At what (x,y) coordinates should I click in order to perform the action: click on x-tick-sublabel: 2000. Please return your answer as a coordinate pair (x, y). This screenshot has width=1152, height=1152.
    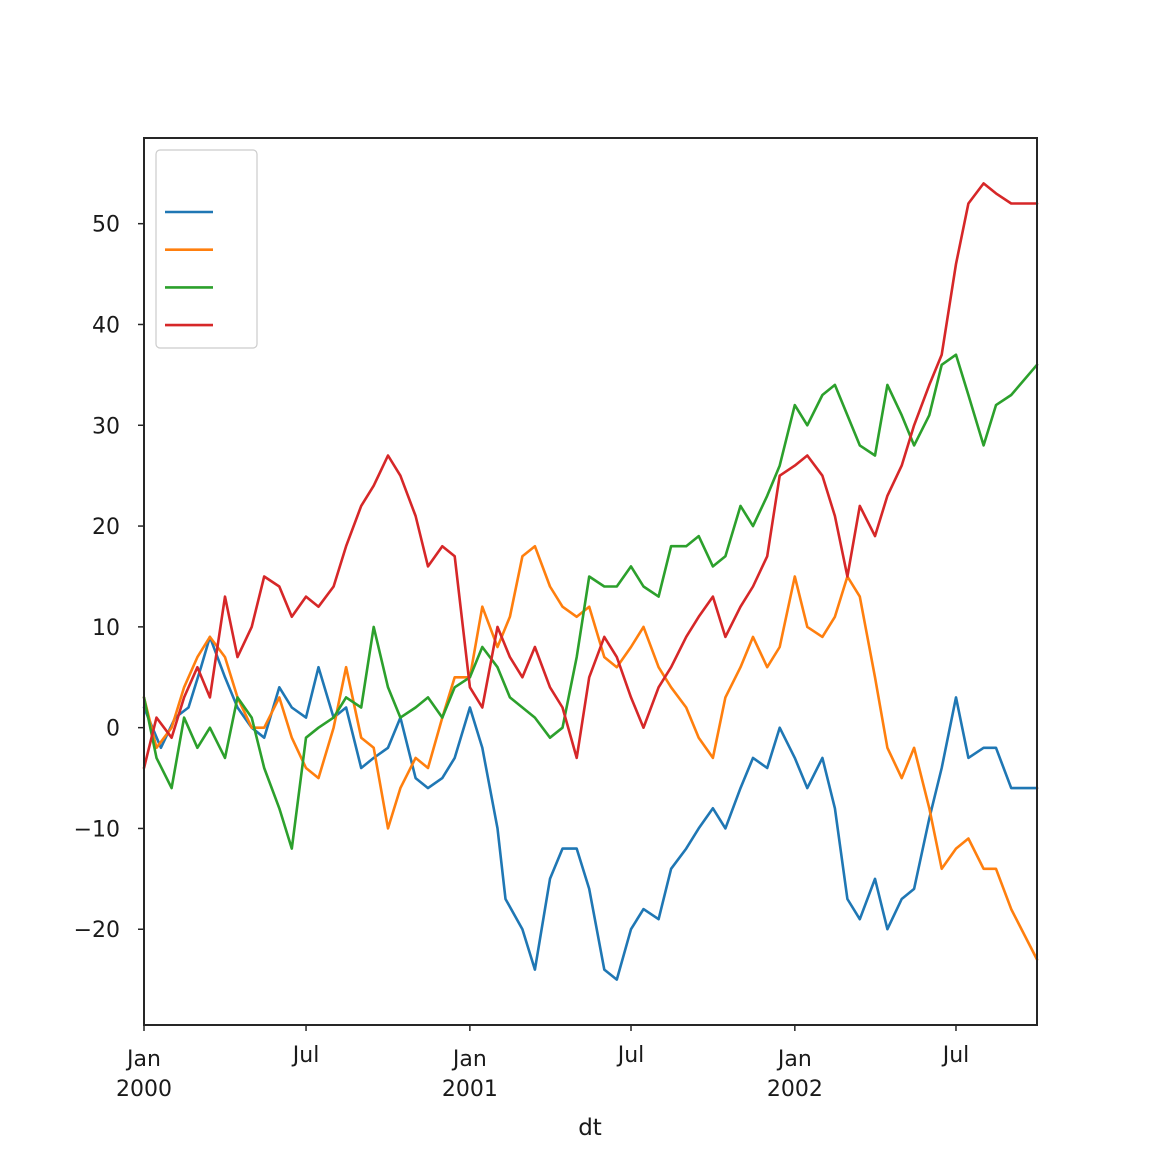
    Looking at the image, I should click on (144, 1089).